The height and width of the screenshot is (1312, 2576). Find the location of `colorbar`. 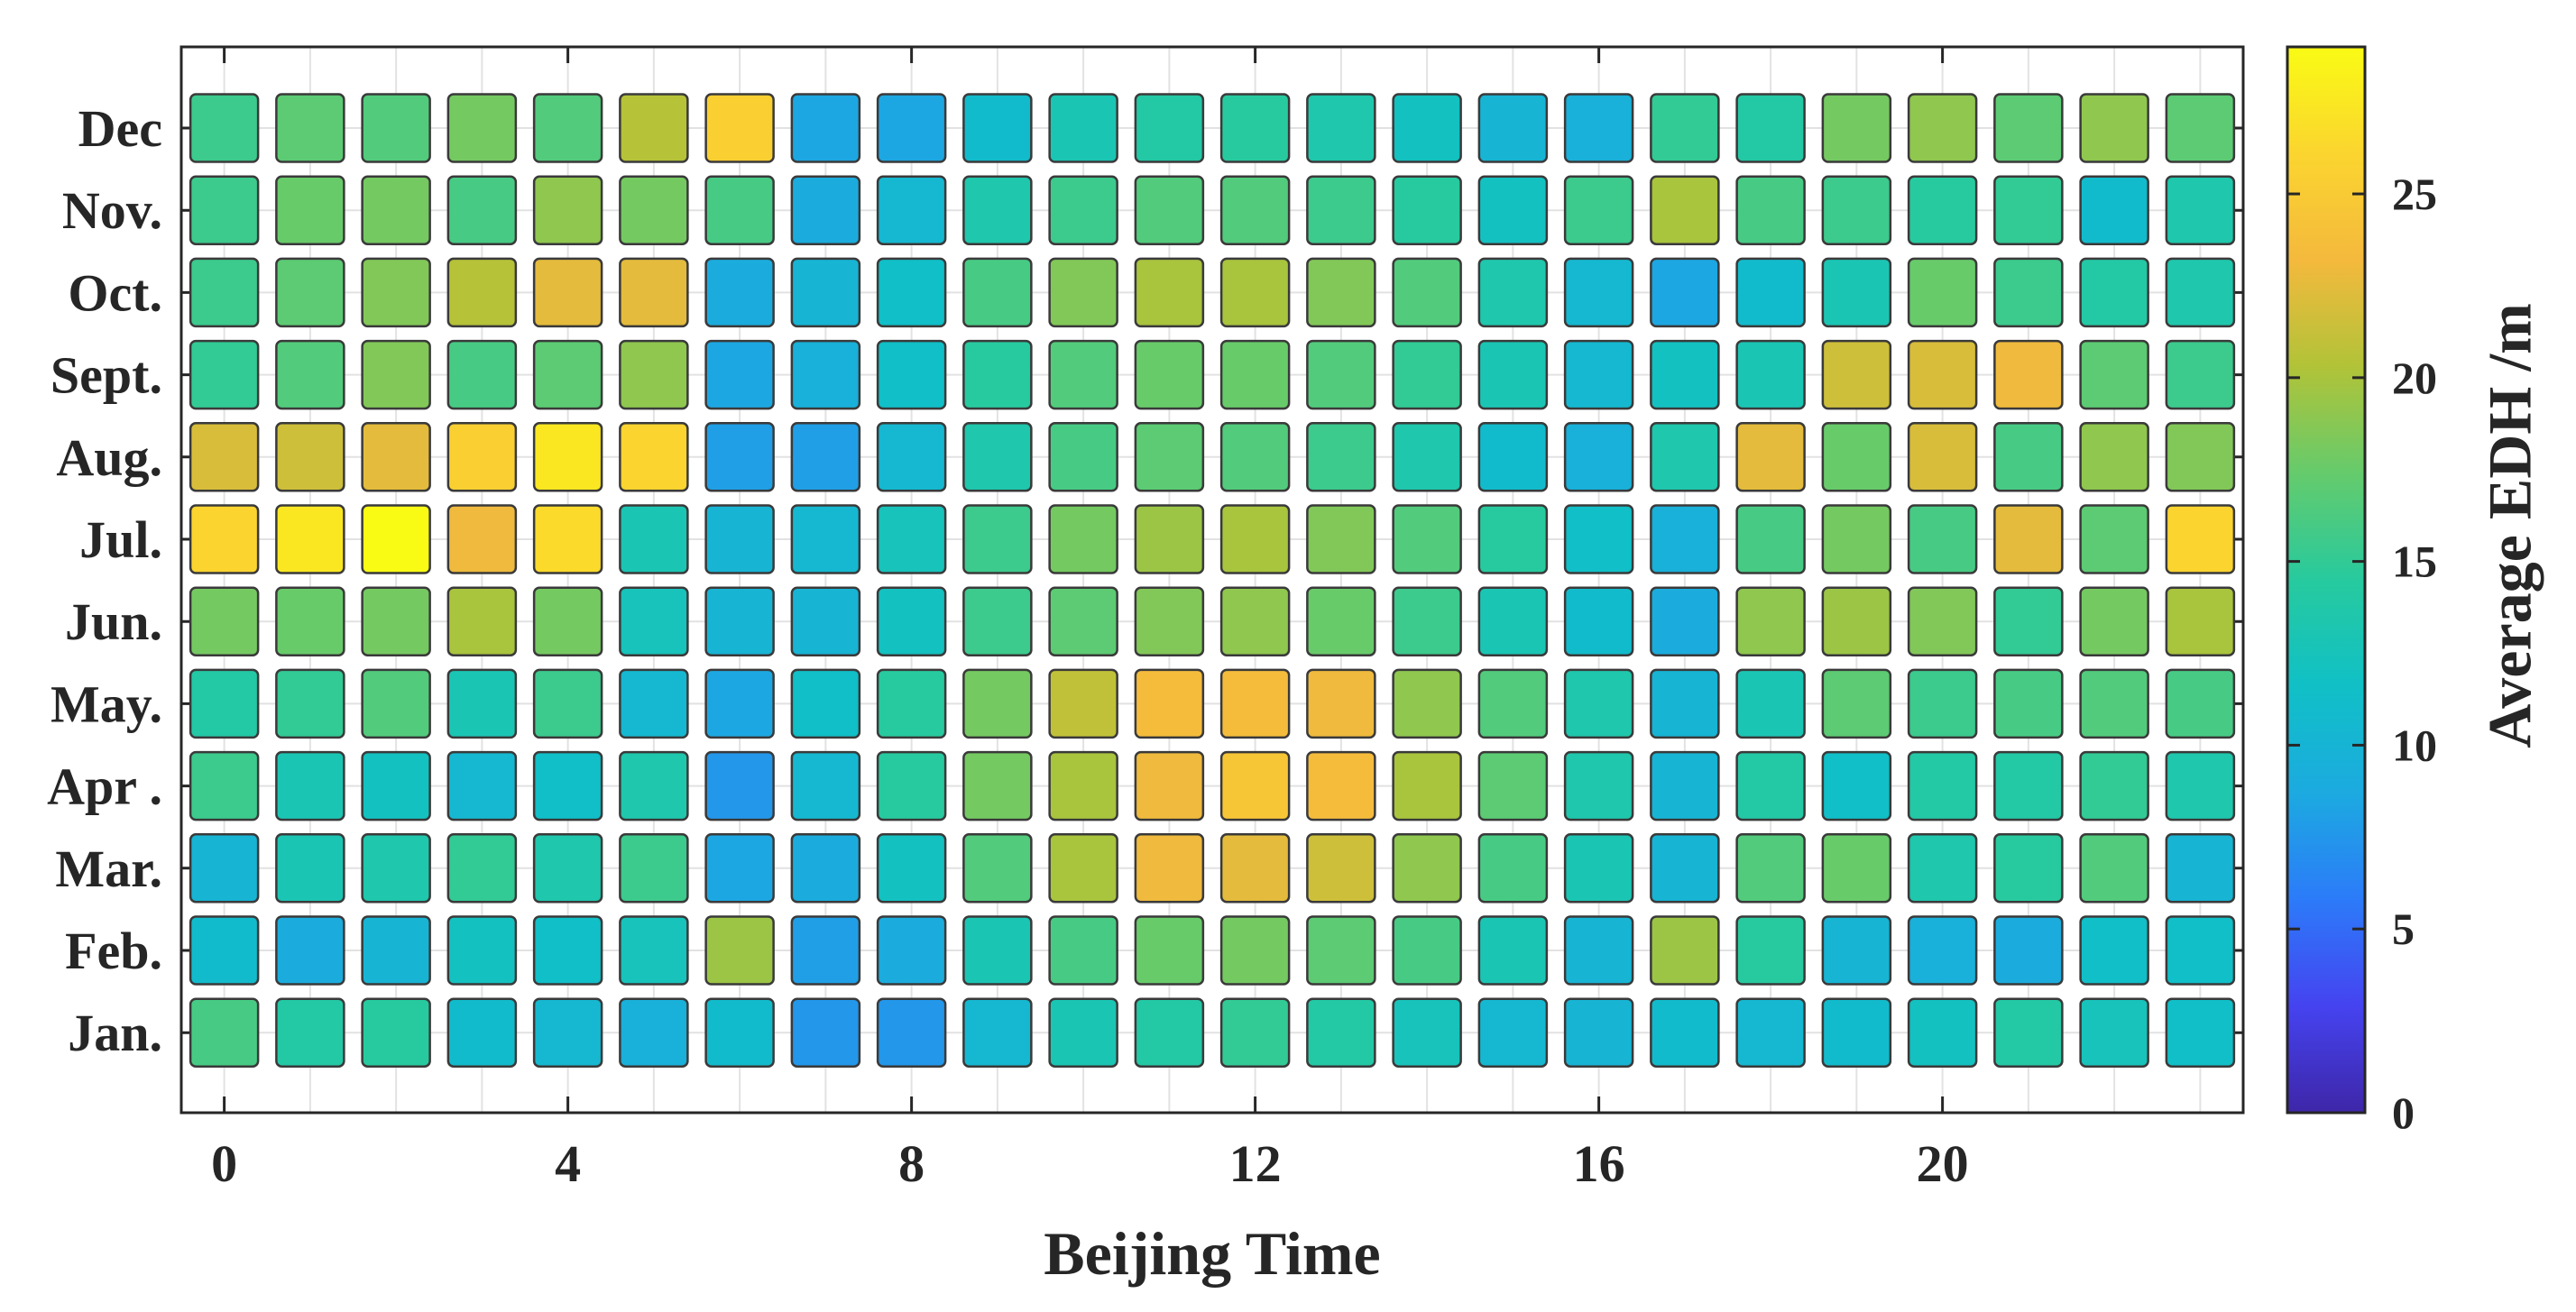

colorbar is located at coordinates (2327, 580).